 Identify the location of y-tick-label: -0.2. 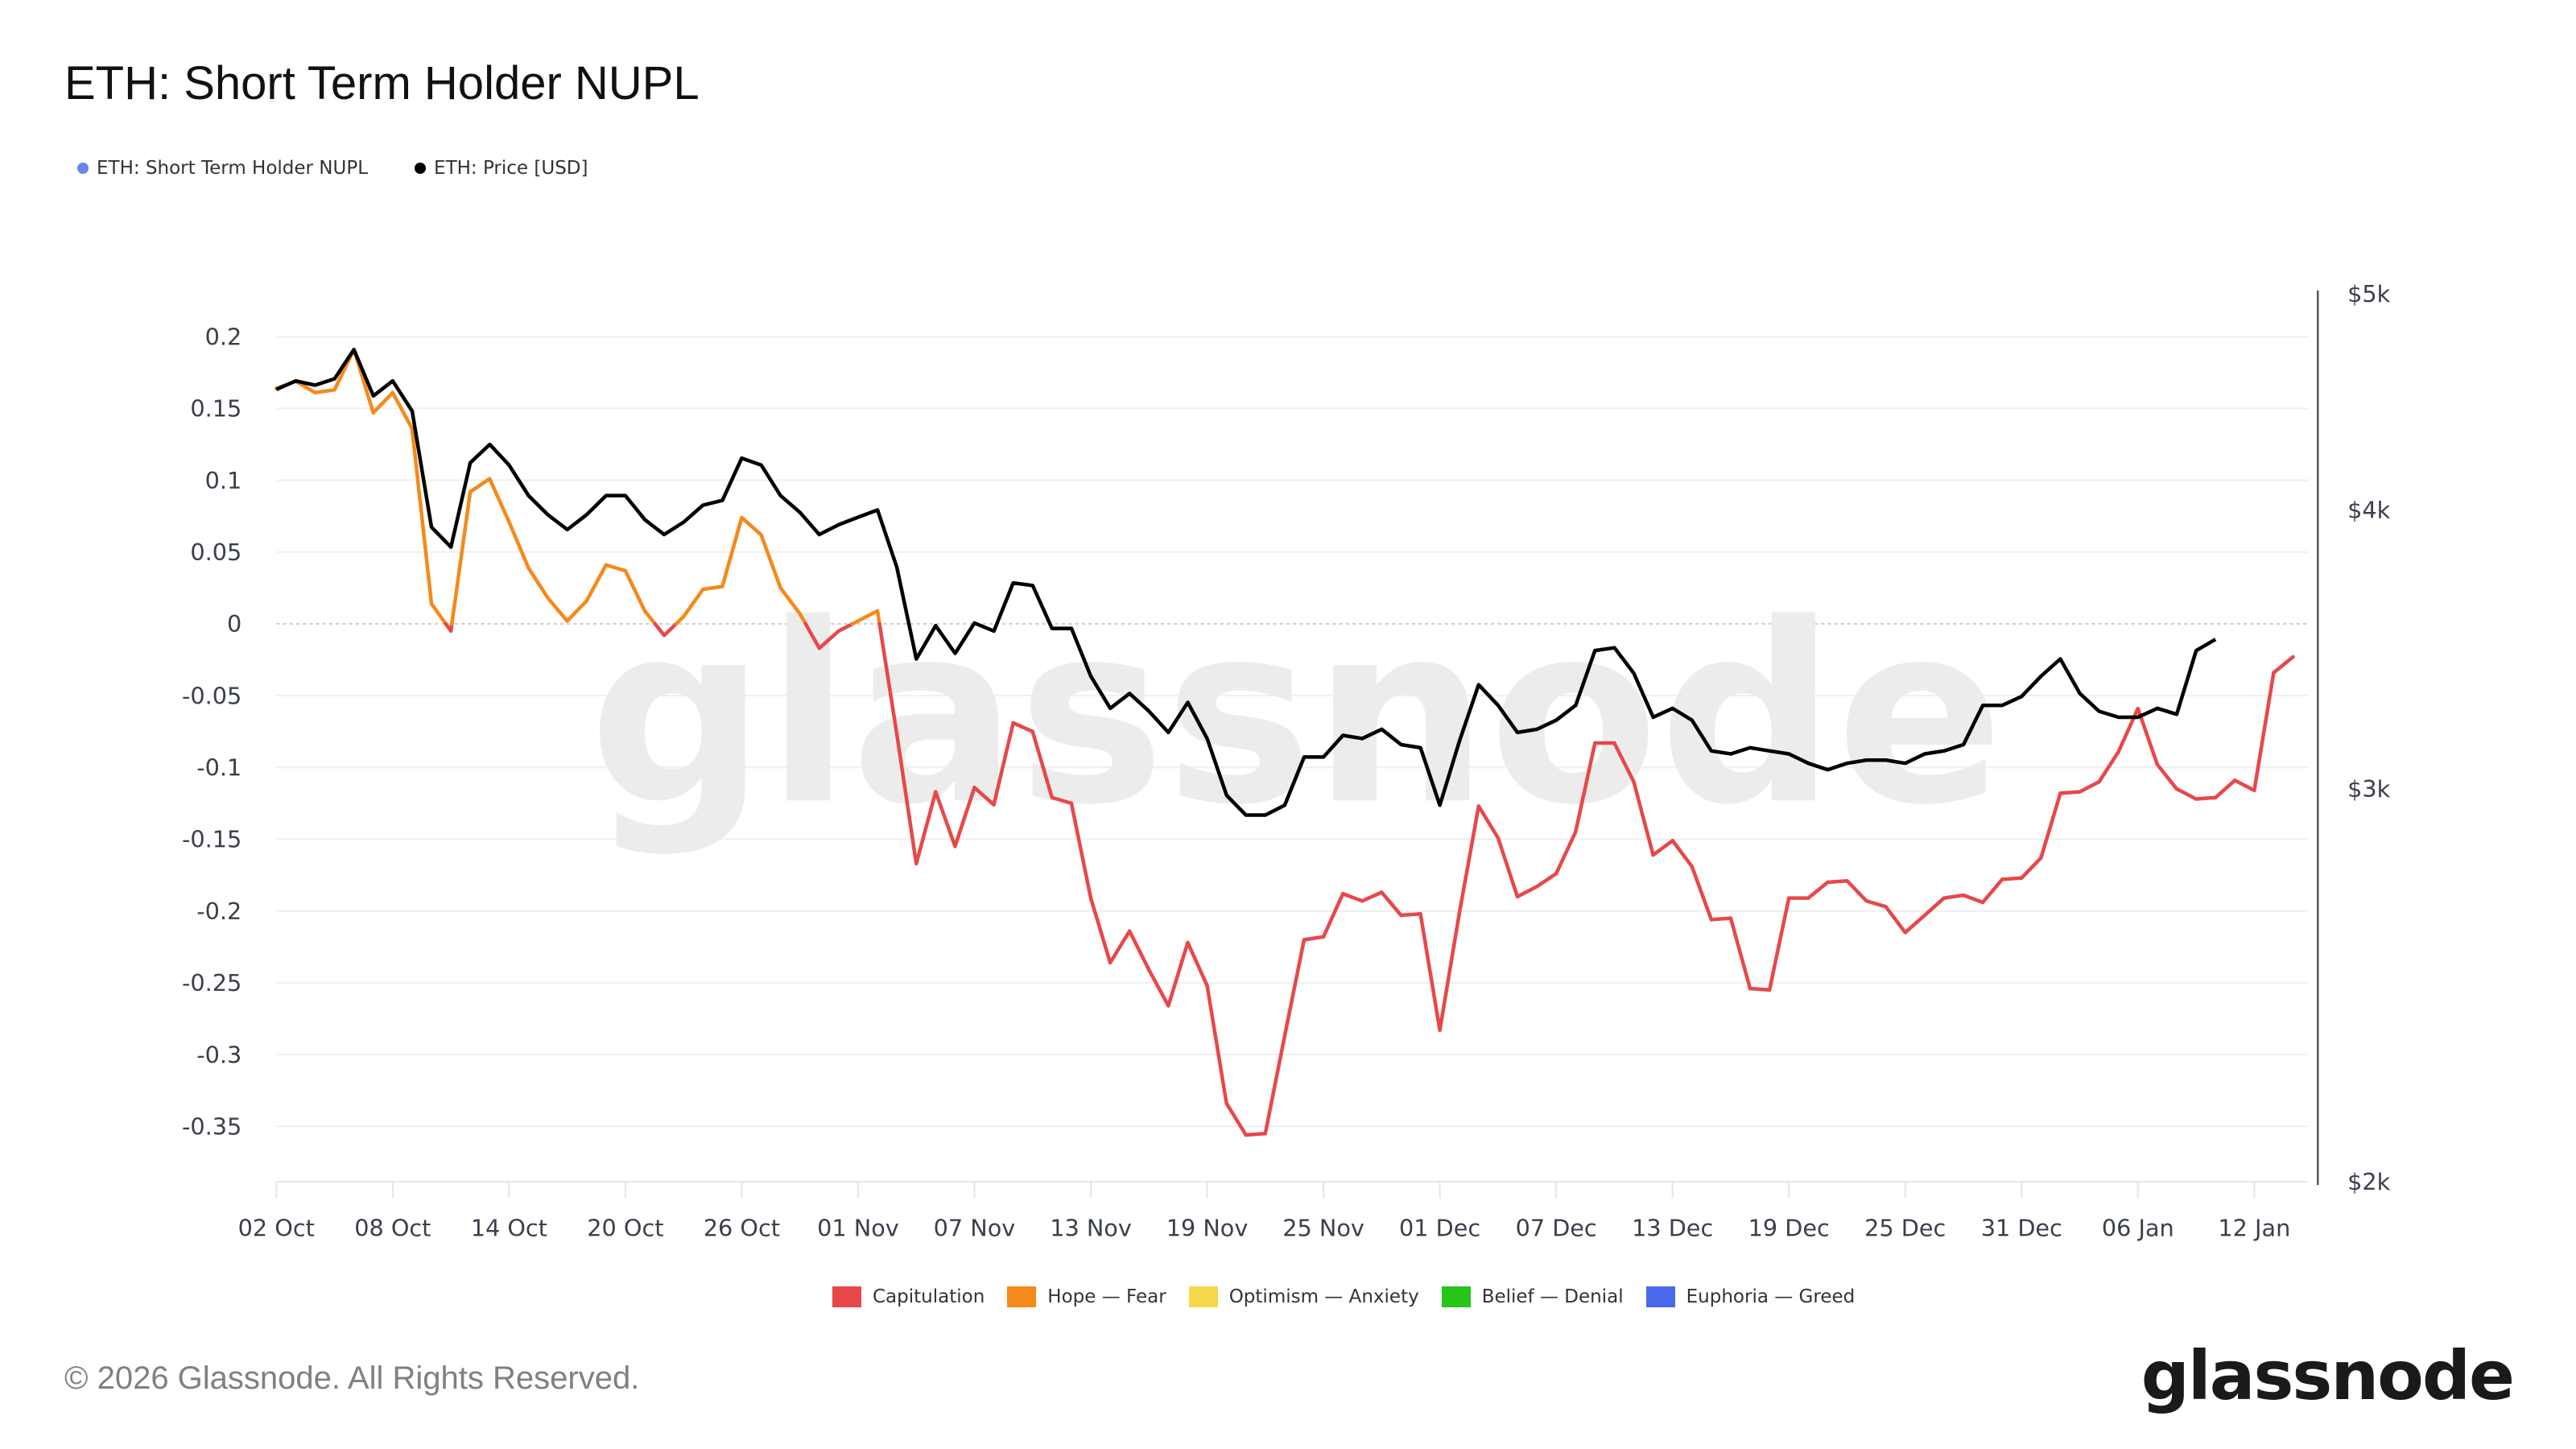
(219, 911).